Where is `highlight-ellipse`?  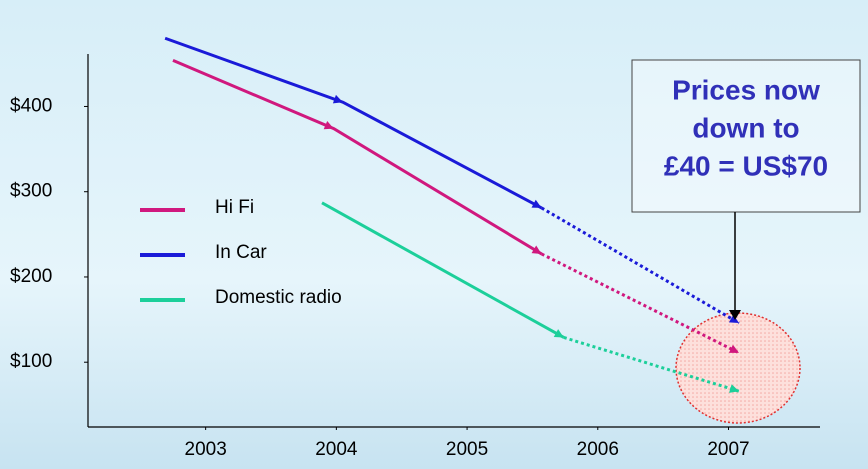 highlight-ellipse is located at coordinates (738, 368).